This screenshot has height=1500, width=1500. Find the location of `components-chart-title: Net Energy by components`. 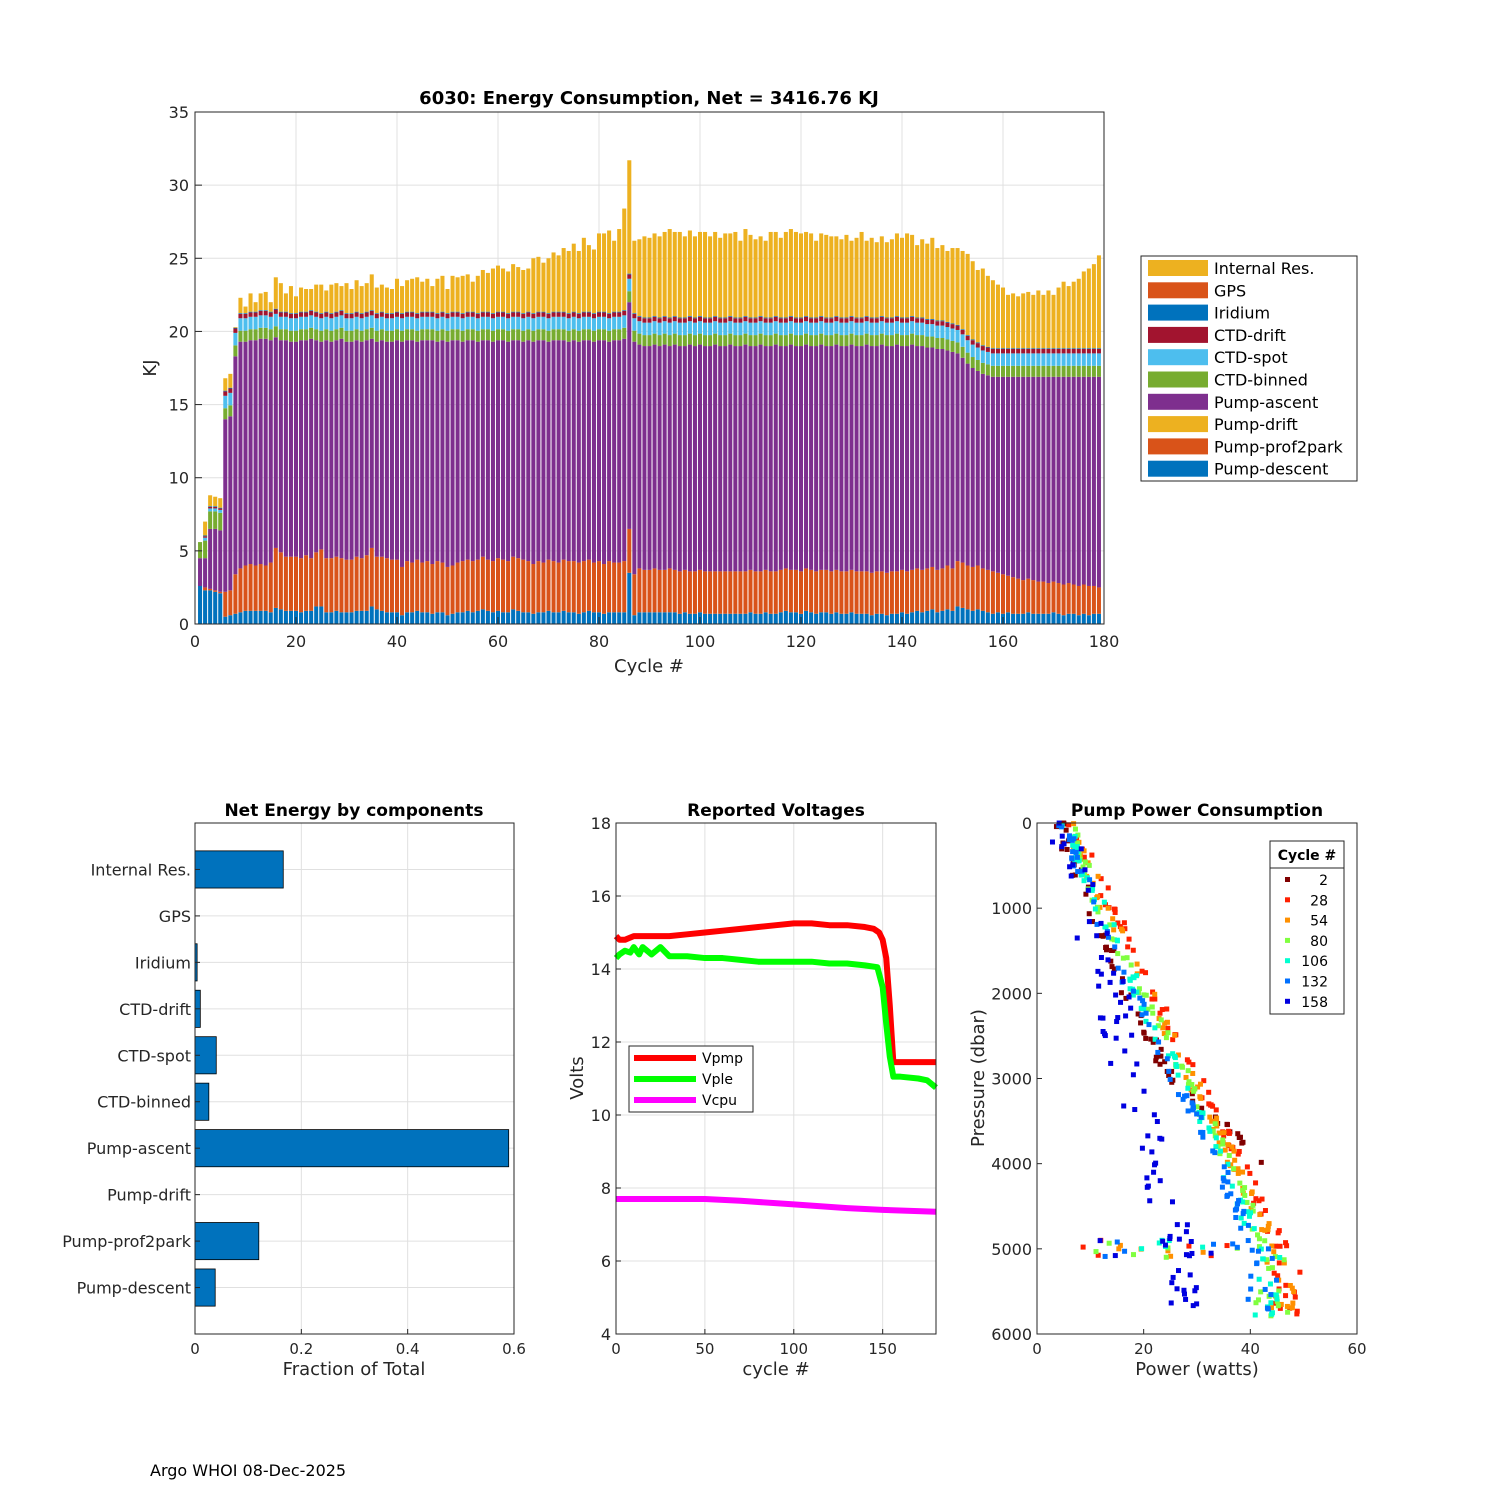

components-chart-title: Net Energy by components is located at coordinates (353, 811).